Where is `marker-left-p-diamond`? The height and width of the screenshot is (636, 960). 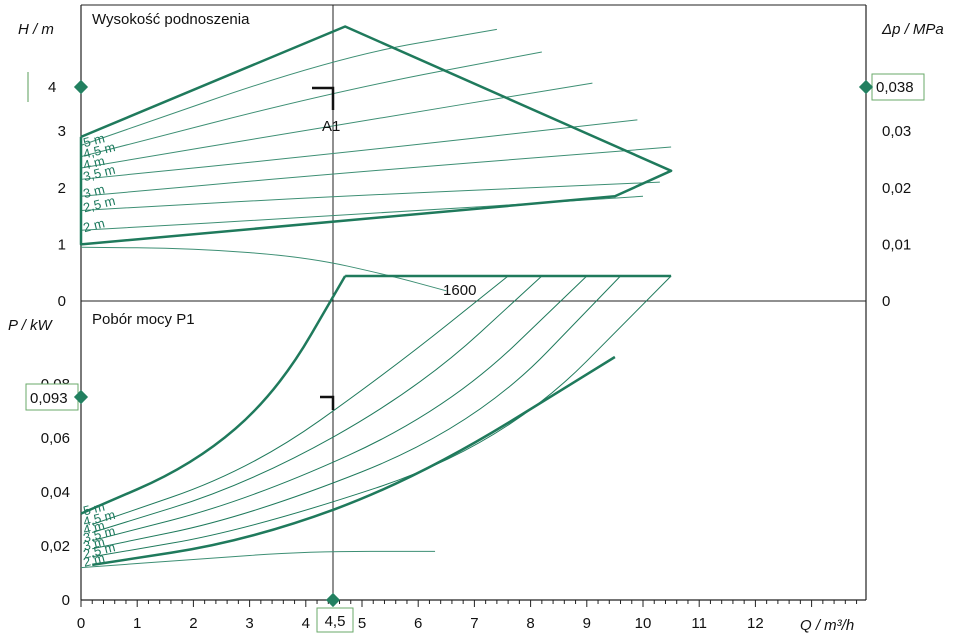
marker-left-p-diamond is located at coordinates (81, 397).